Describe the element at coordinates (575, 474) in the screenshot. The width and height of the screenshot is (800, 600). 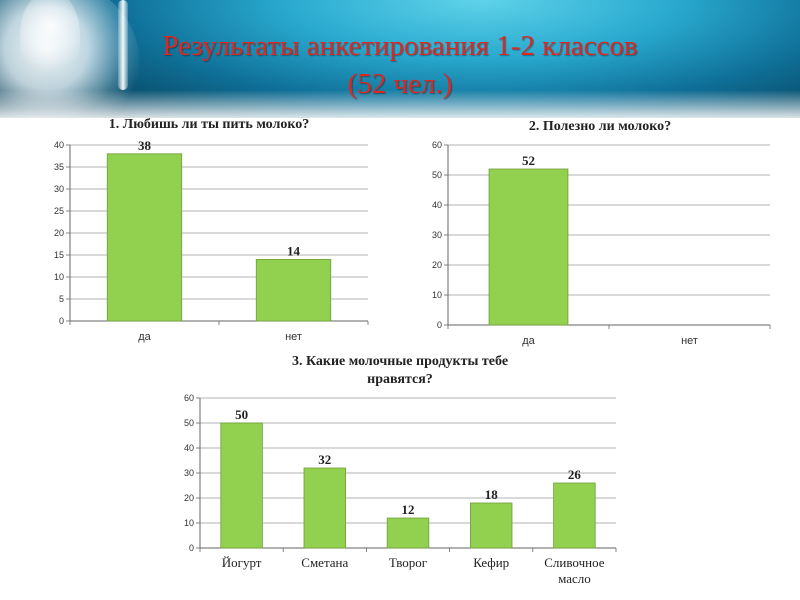
I see `data-label-5: 26` at that location.